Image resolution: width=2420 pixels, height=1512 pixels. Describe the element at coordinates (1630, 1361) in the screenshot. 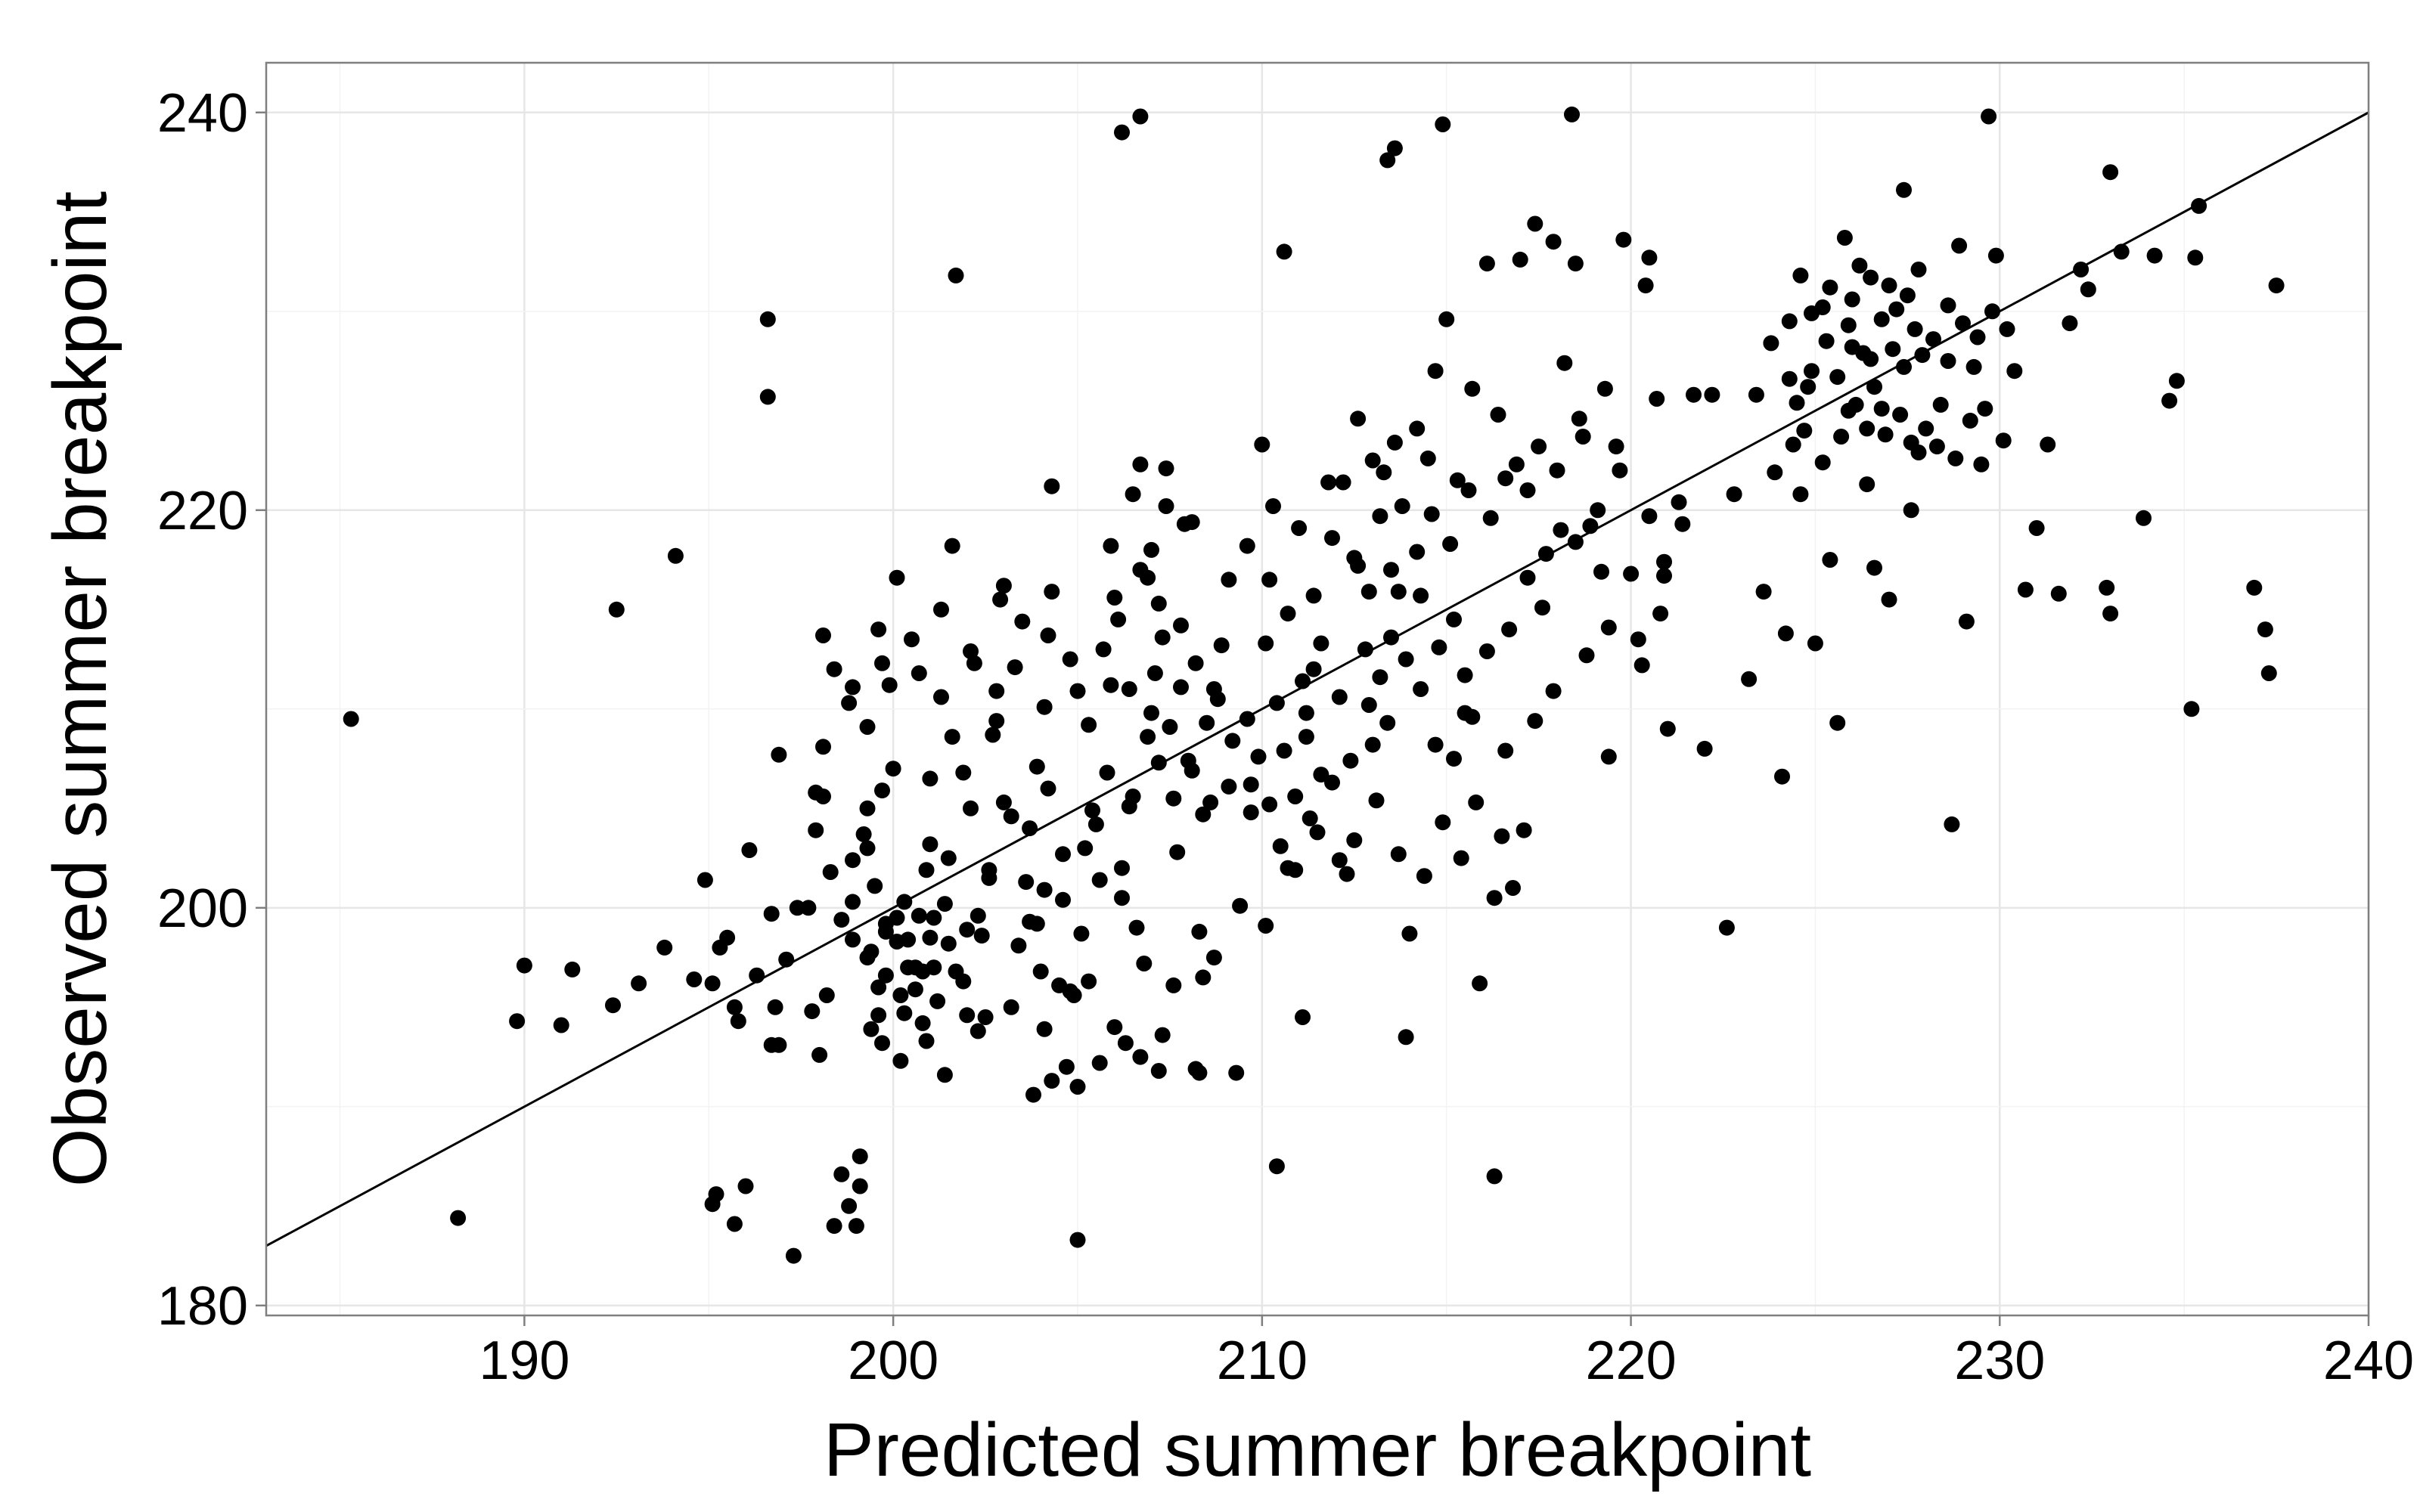

I see `x-tick-label: 220` at that location.